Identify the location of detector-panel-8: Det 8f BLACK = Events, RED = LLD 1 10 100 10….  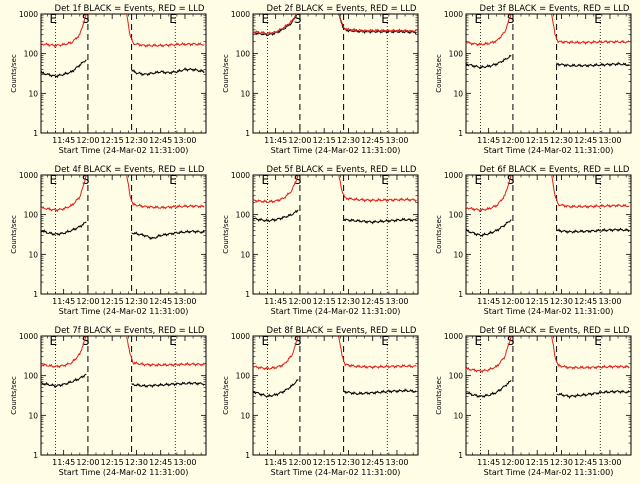
(320, 401).